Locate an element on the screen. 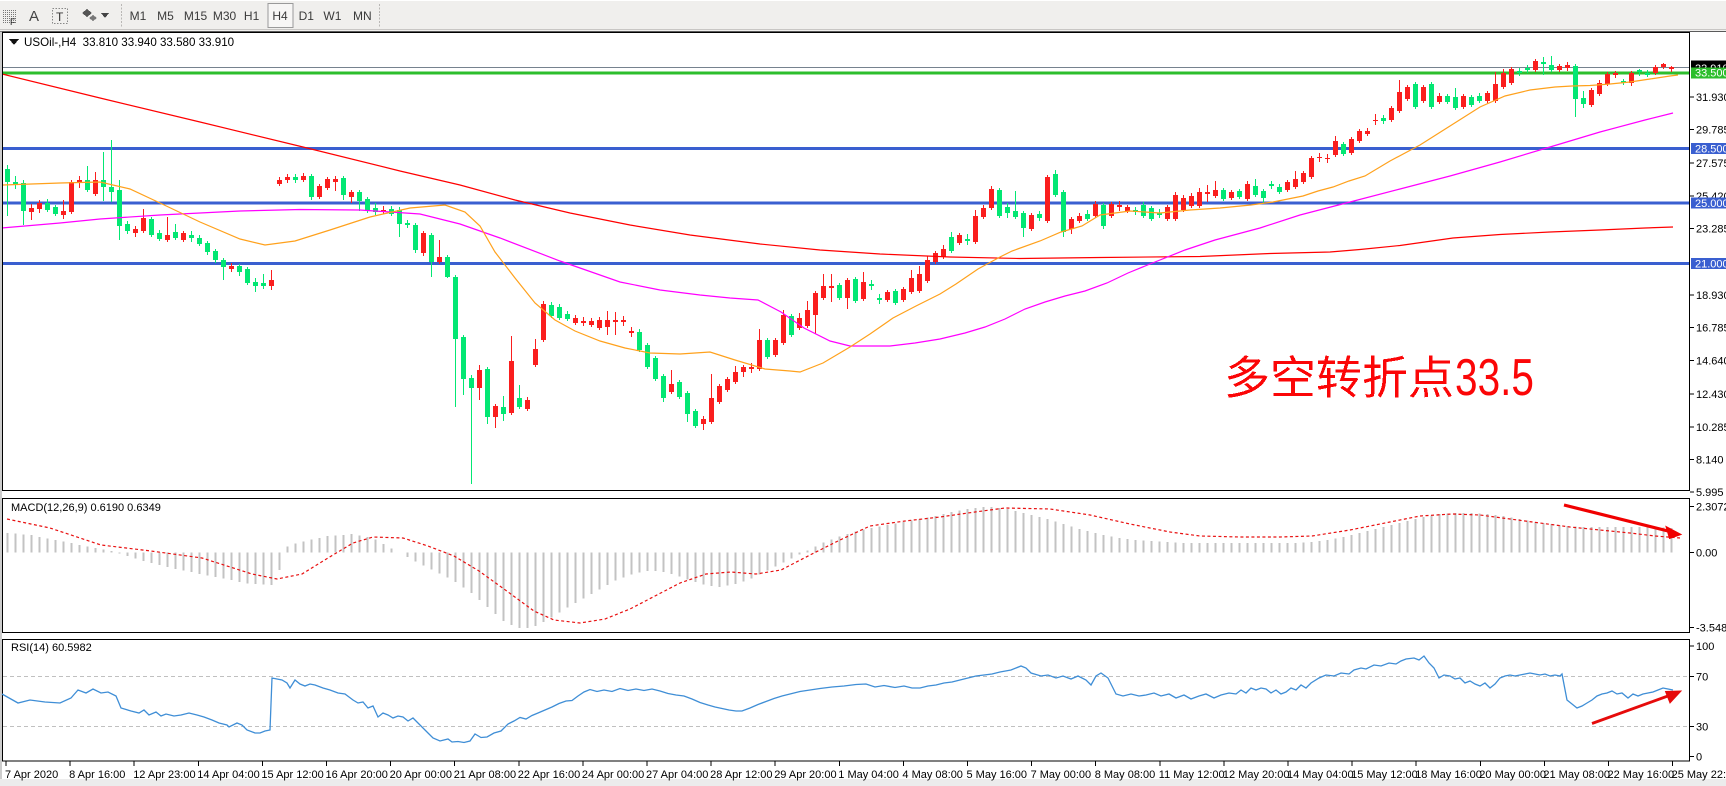 Image resolution: width=1726 pixels, height=786 pixels. svg-text: 21 May 08:00 is located at coordinates (1576, 775).